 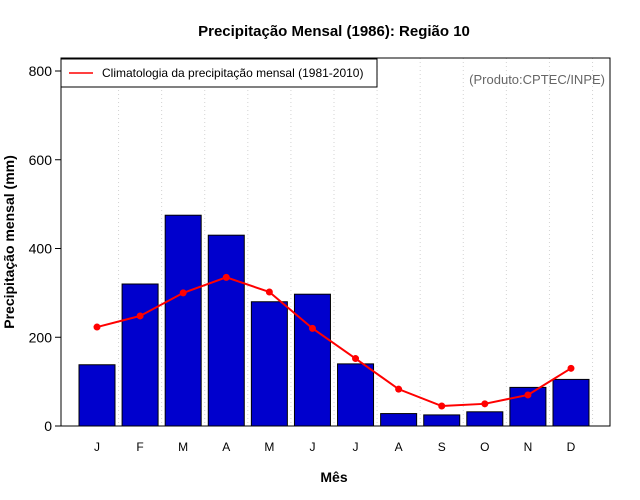 What do you see at coordinates (537, 79) in the screenshot?
I see `source-note: (Produto:CPTEC/INPE)` at bounding box center [537, 79].